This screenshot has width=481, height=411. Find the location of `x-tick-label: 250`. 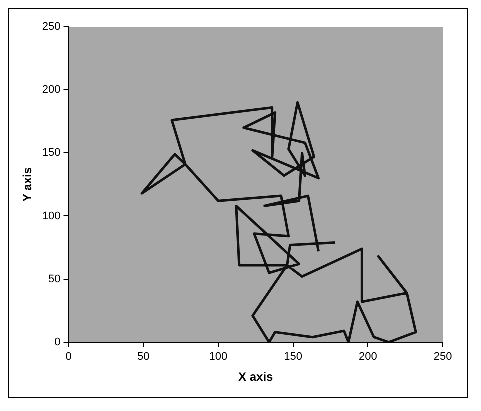

x-tick-label: 250 is located at coordinates (443, 357).